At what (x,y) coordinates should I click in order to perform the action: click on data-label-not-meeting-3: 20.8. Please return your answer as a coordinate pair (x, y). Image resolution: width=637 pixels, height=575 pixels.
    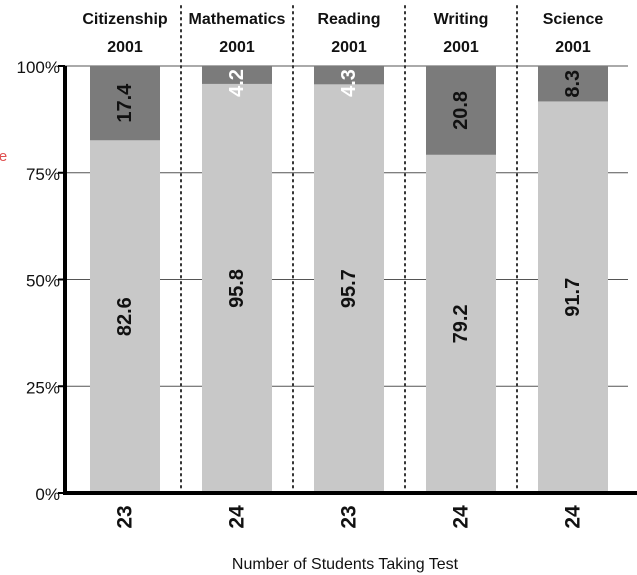
    Looking at the image, I should click on (461, 110).